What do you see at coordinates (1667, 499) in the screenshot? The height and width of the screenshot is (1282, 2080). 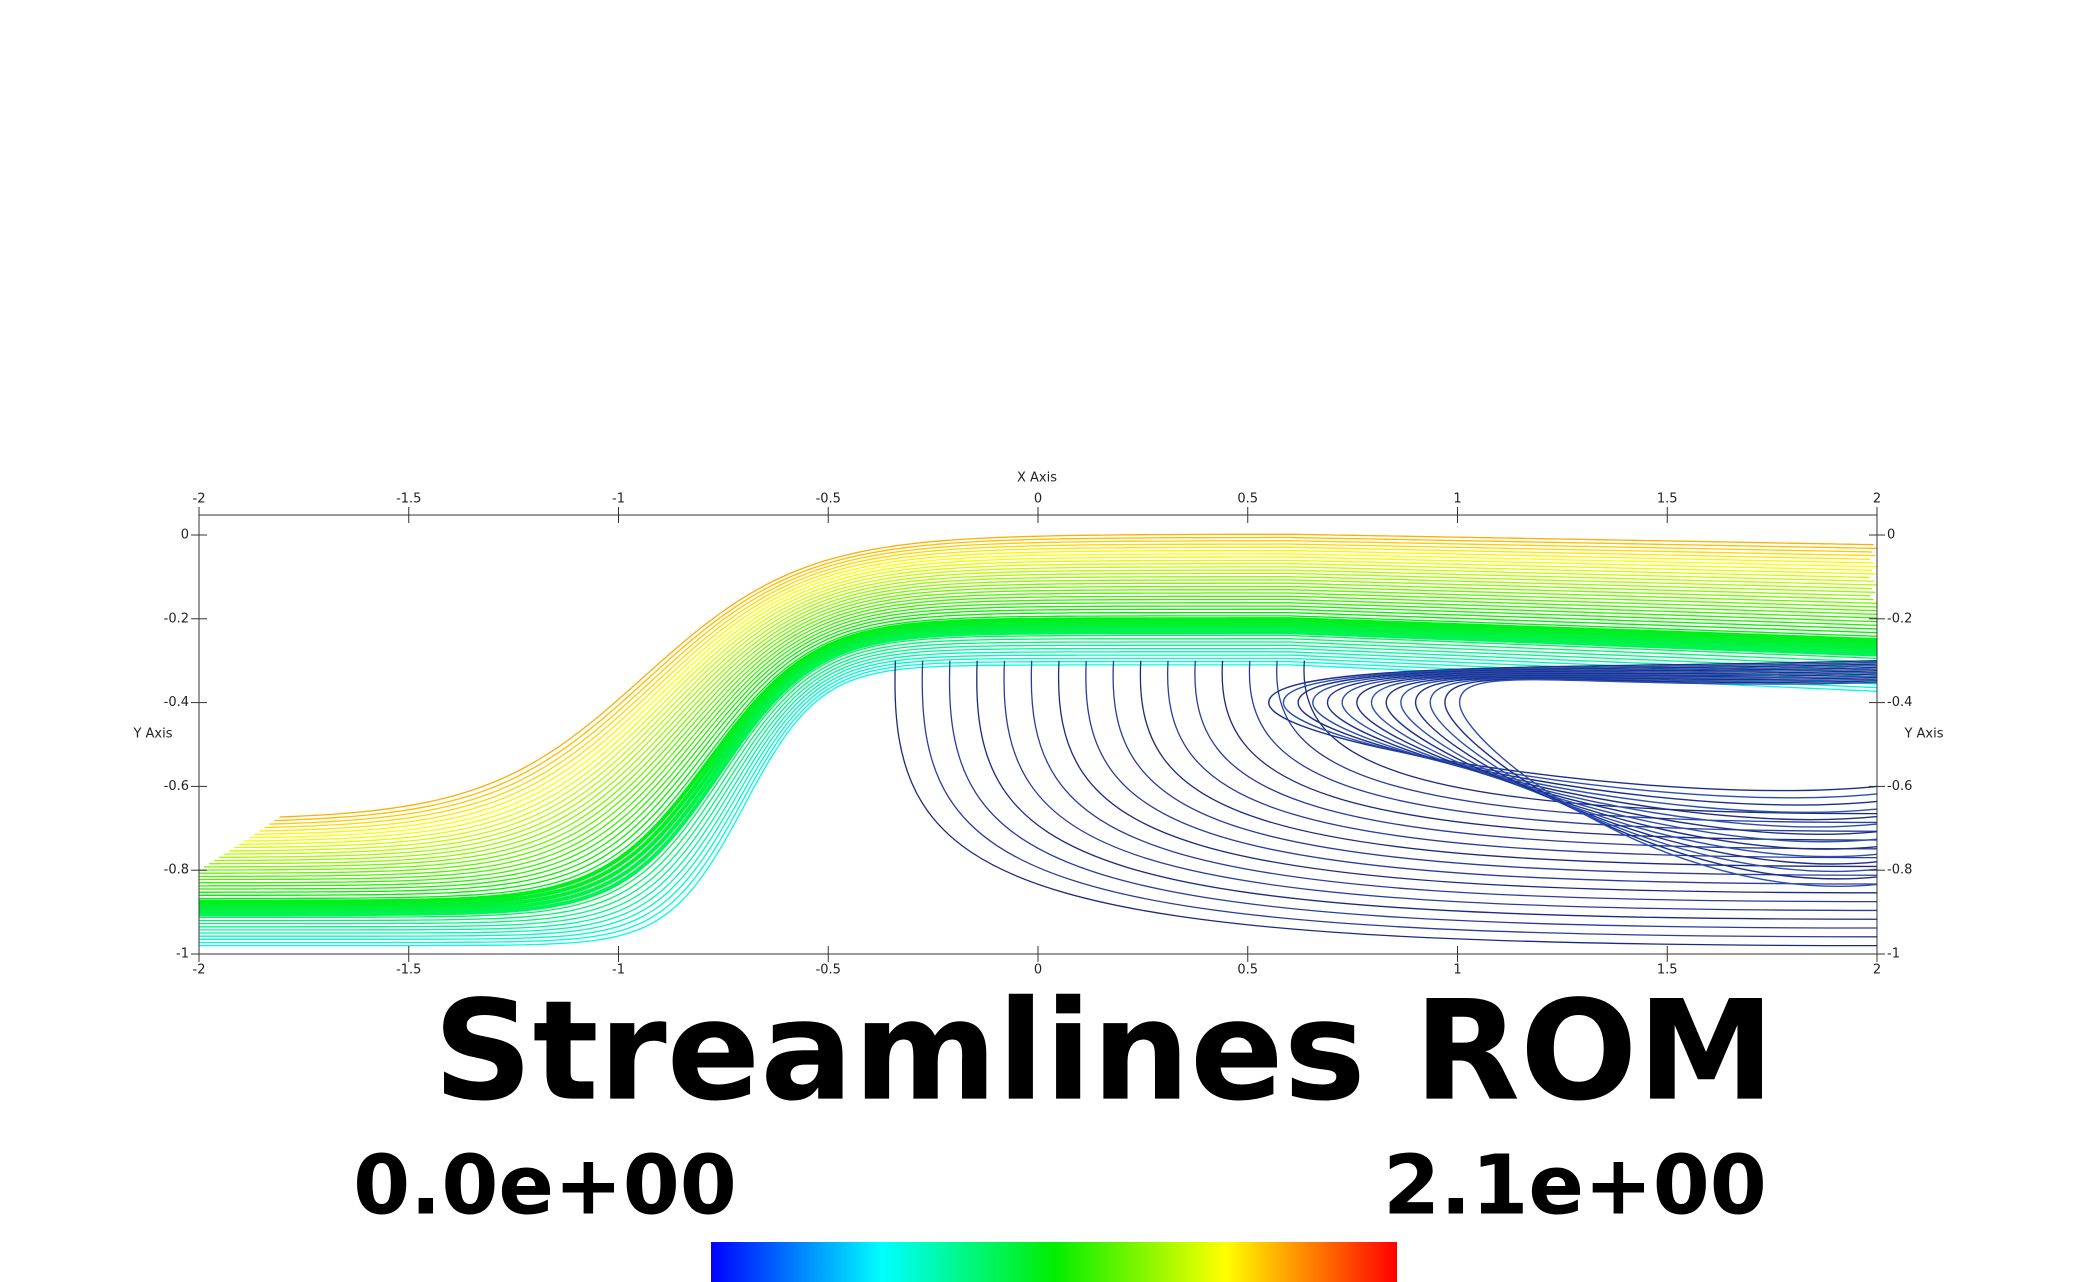 I see `x-tick-label: 1.5` at bounding box center [1667, 499].